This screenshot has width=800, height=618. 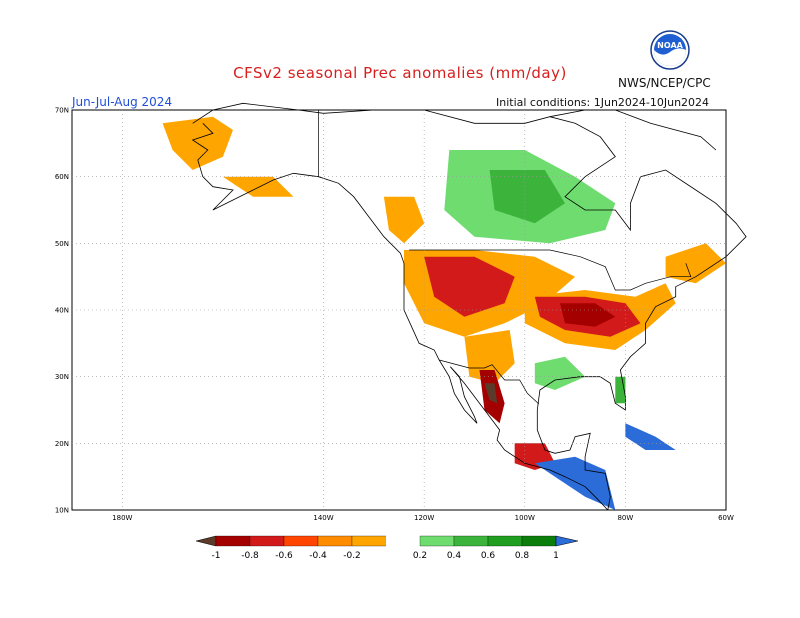 I want to click on lat-label: 60N, so click(x=62, y=177).